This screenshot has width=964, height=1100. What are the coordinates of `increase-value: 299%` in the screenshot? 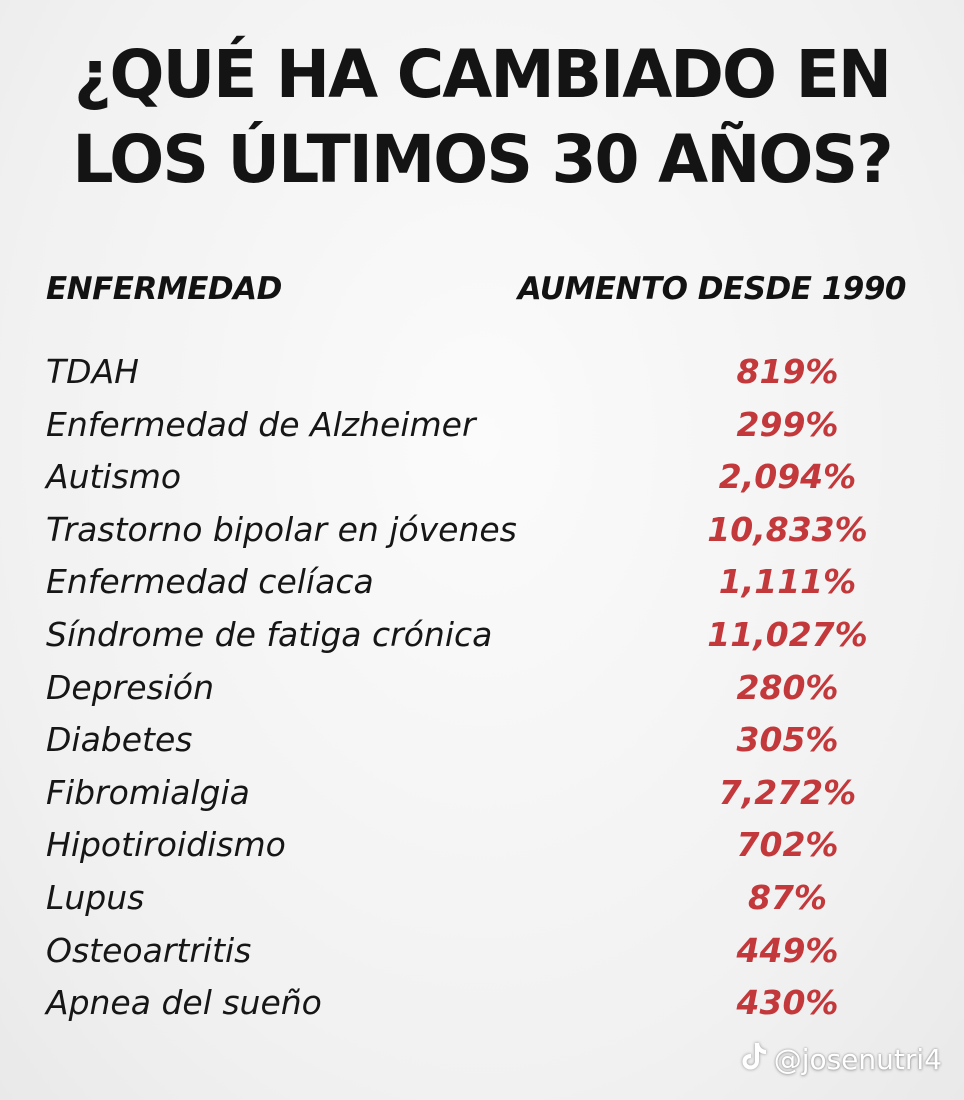 It's located at (787, 424).